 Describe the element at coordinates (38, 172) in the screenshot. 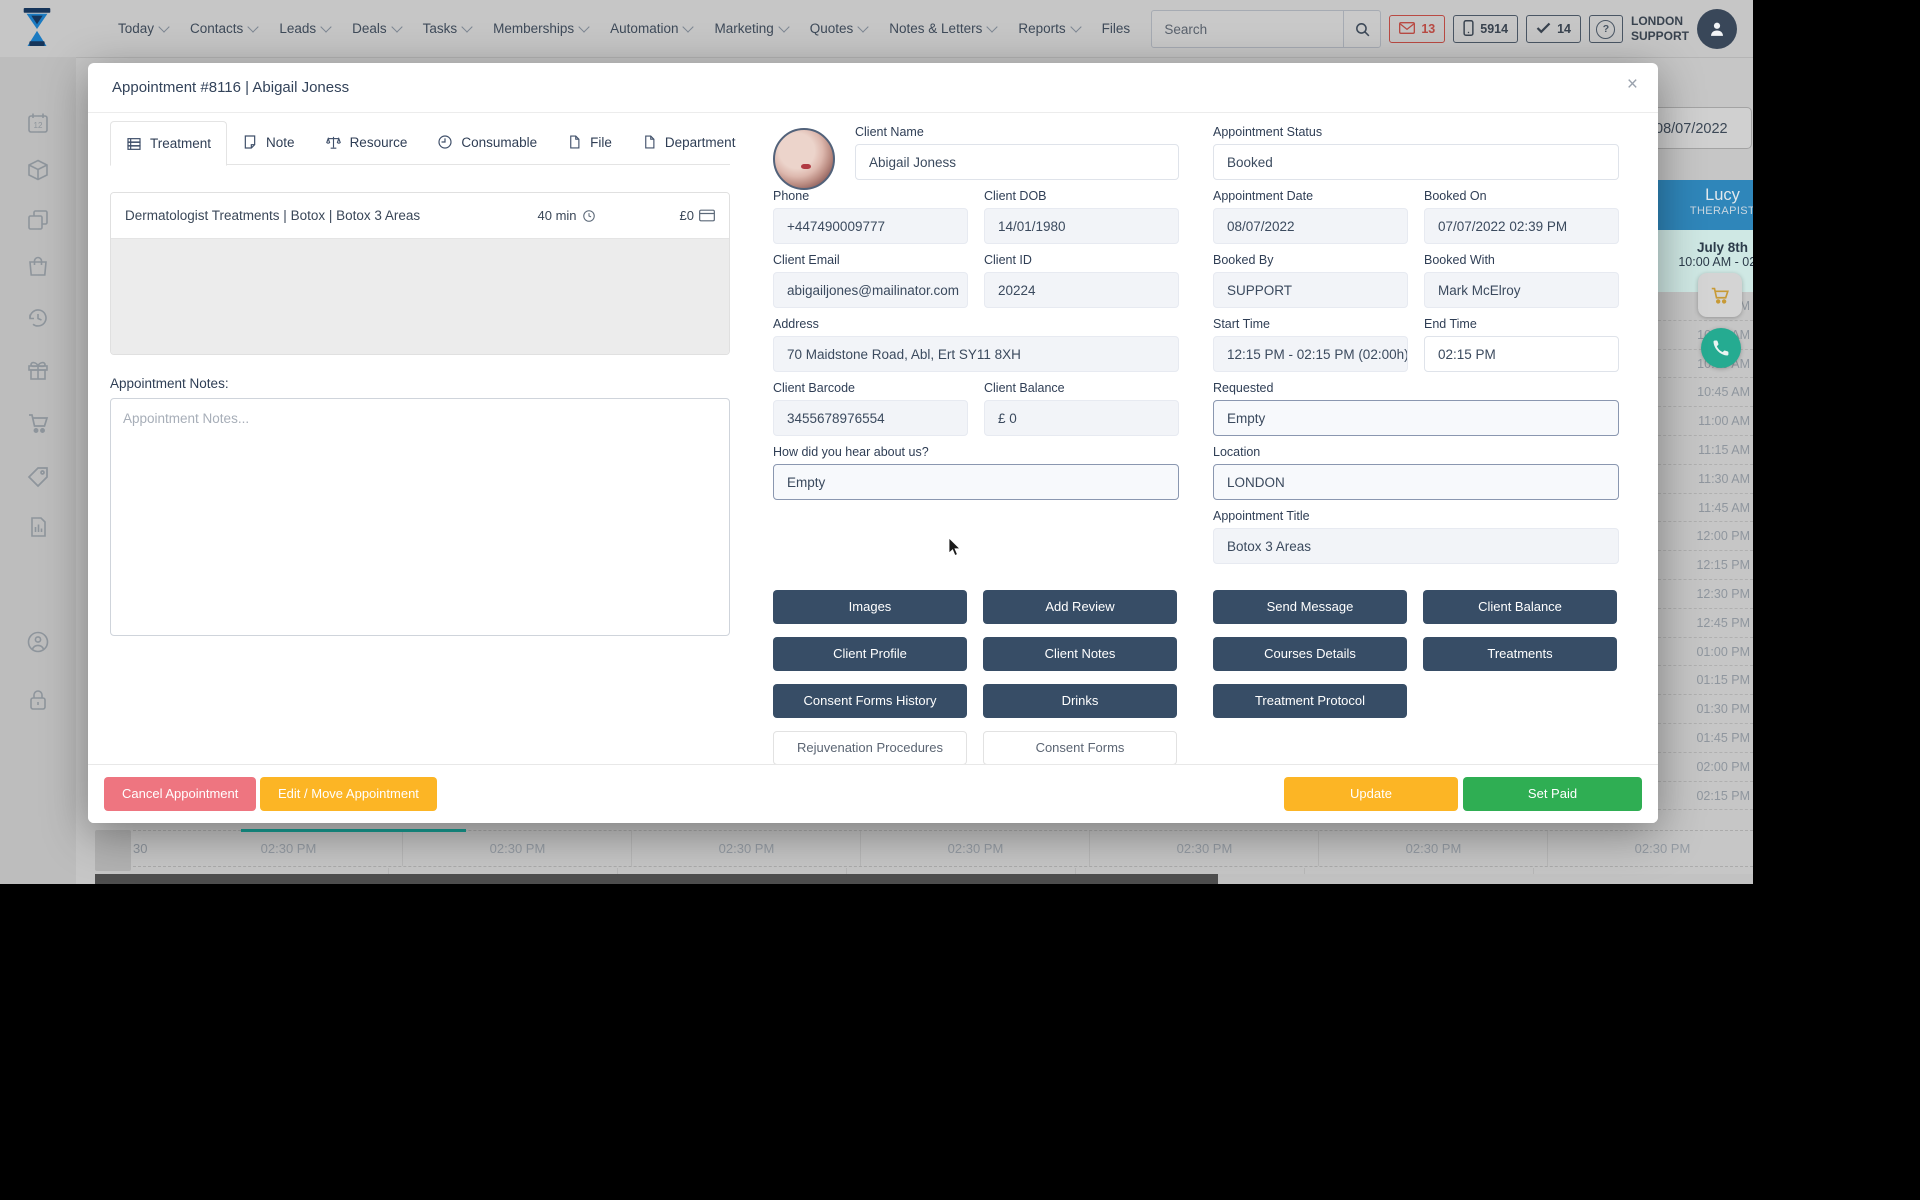

I see `products-cube-icon` at that location.